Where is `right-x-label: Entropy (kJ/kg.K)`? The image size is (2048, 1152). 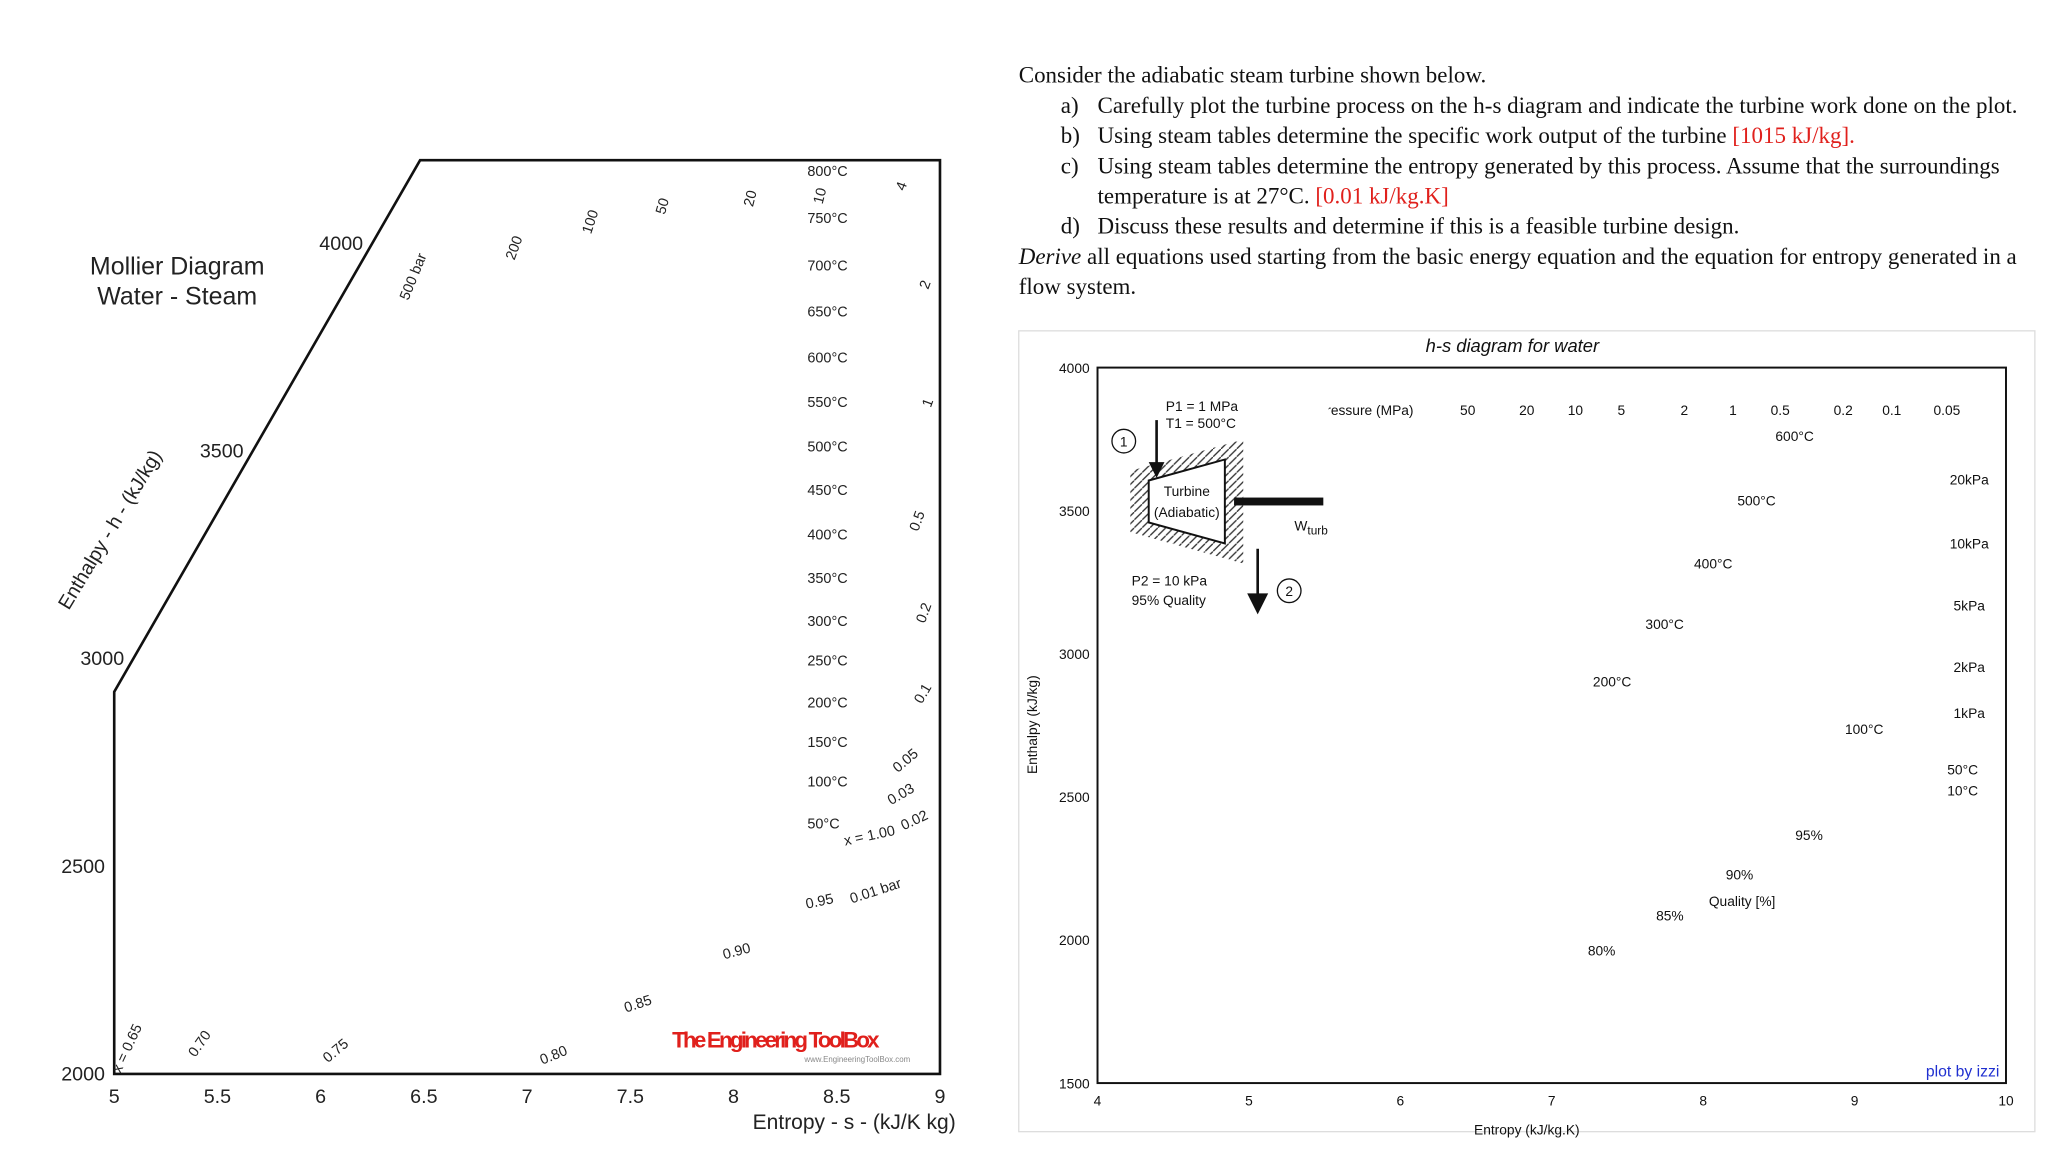 right-x-label: Entropy (kJ/kg.K) is located at coordinates (1527, 1129).